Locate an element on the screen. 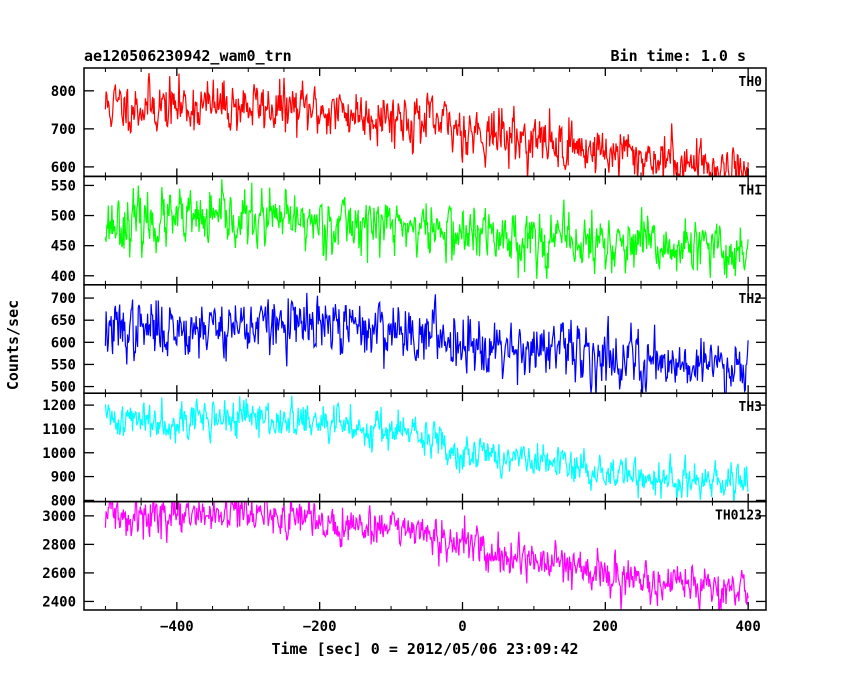 The image size is (850, 685). y-tick-label: 1200 is located at coordinates (59, 406).